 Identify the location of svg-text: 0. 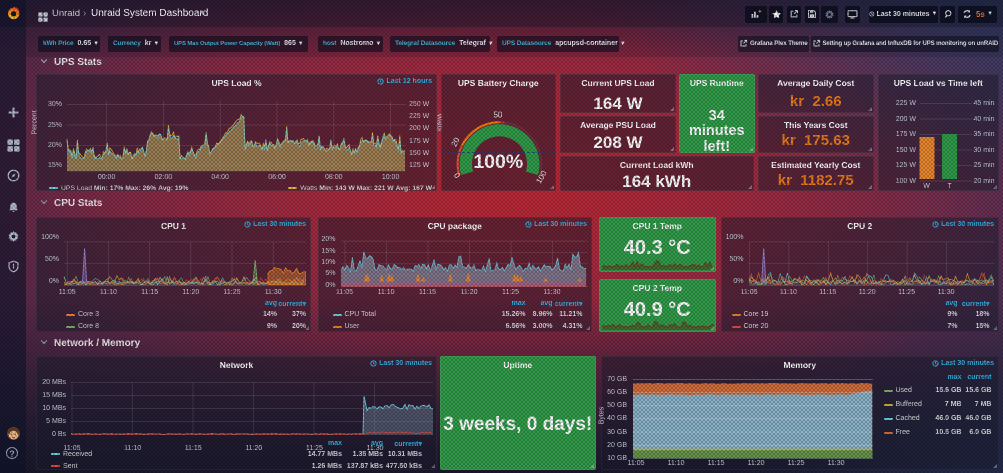
(456, 175).